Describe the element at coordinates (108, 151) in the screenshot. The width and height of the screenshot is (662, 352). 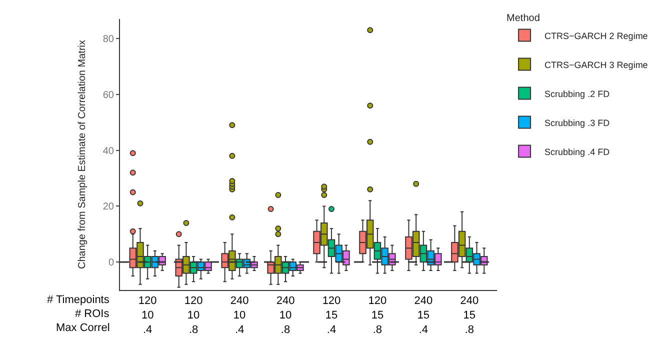
I see `y-tick-label: 40` at that location.